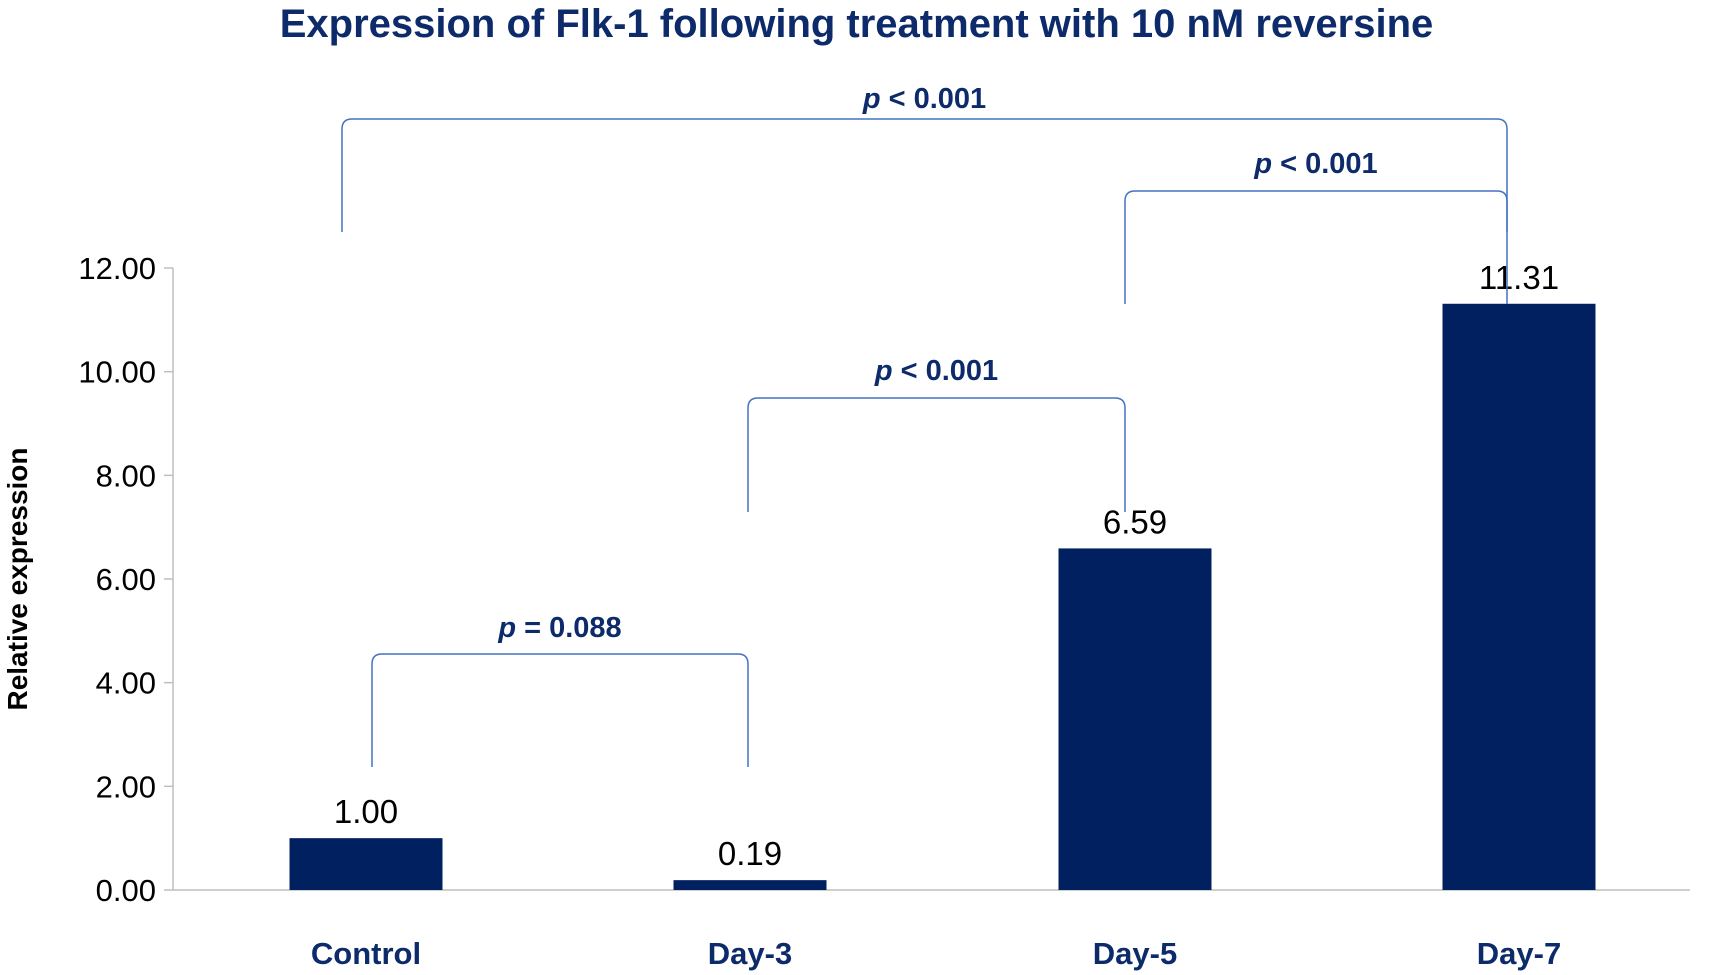 The image size is (1713, 975). I want to click on data-label: 6.59, so click(1135, 521).